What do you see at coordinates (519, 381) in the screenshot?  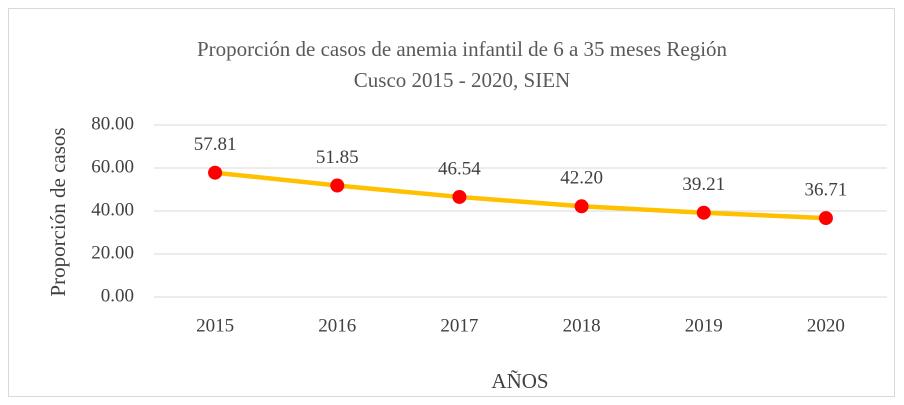 I see `x-axis-label: AÑOS` at bounding box center [519, 381].